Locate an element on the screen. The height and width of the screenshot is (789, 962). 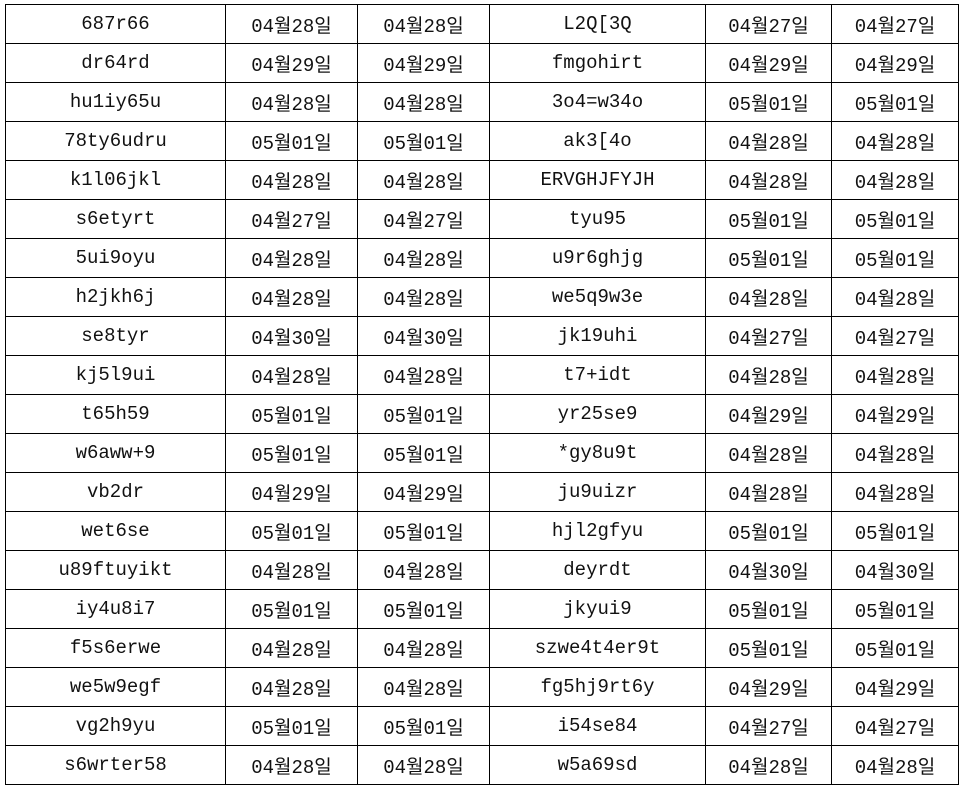
code-cell: u89ftuyikt is located at coordinates (115, 570).